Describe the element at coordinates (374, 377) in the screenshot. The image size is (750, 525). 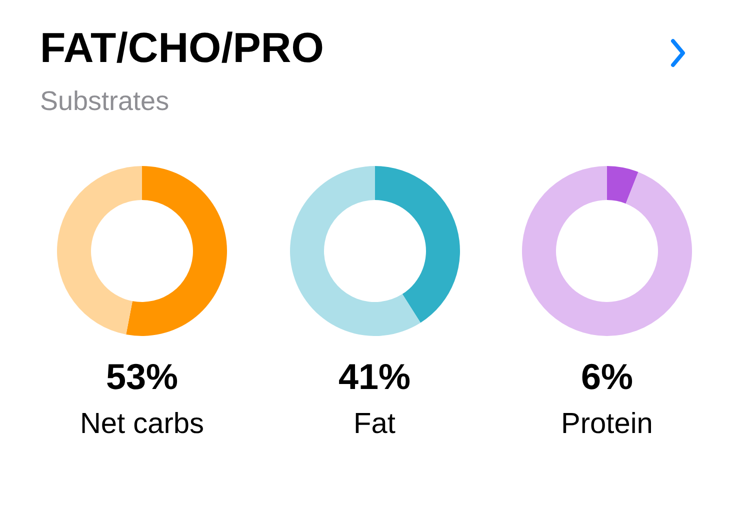
I see `text: 41%` at that location.